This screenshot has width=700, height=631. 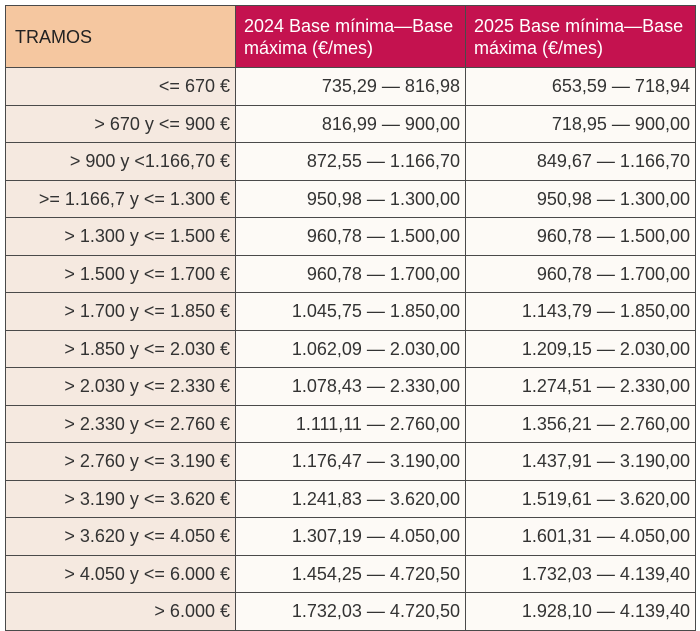 I want to click on base-2024-cell: 960,78 — 1.700,00, so click(x=350, y=273).